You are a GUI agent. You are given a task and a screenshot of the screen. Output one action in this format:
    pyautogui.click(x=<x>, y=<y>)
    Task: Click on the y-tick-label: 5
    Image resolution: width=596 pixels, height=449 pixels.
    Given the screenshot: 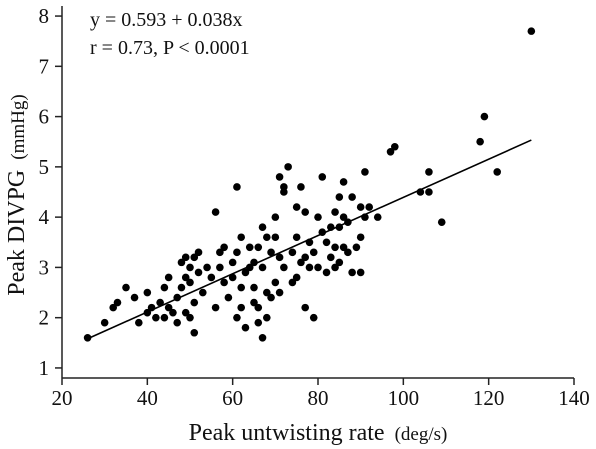 What is the action you would take?
    pyautogui.click(x=44, y=167)
    